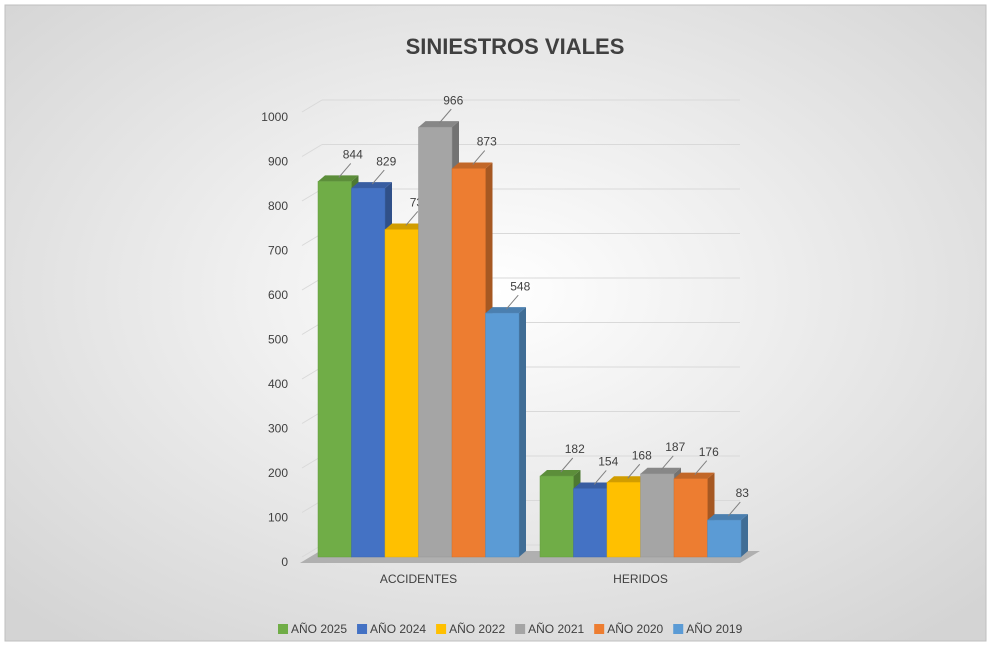  What do you see at coordinates (278, 518) in the screenshot?
I see `y-tick-label: 100` at bounding box center [278, 518].